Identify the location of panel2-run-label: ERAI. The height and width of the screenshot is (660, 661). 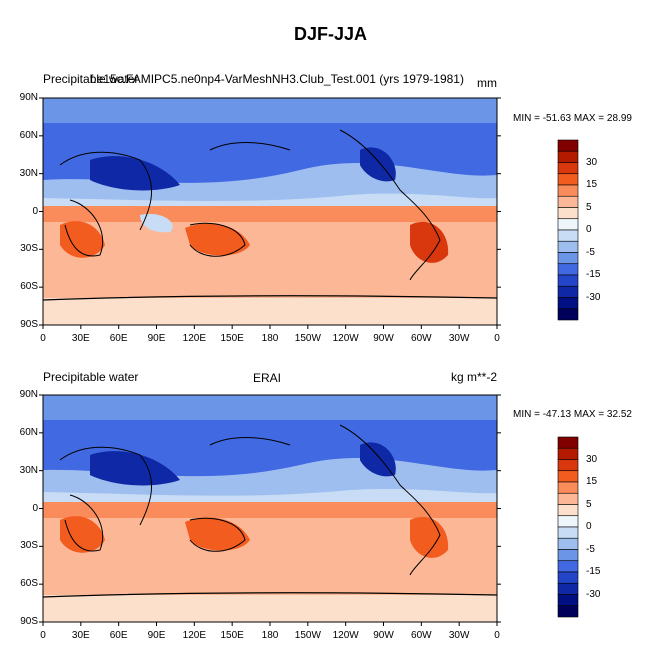
(267, 378).